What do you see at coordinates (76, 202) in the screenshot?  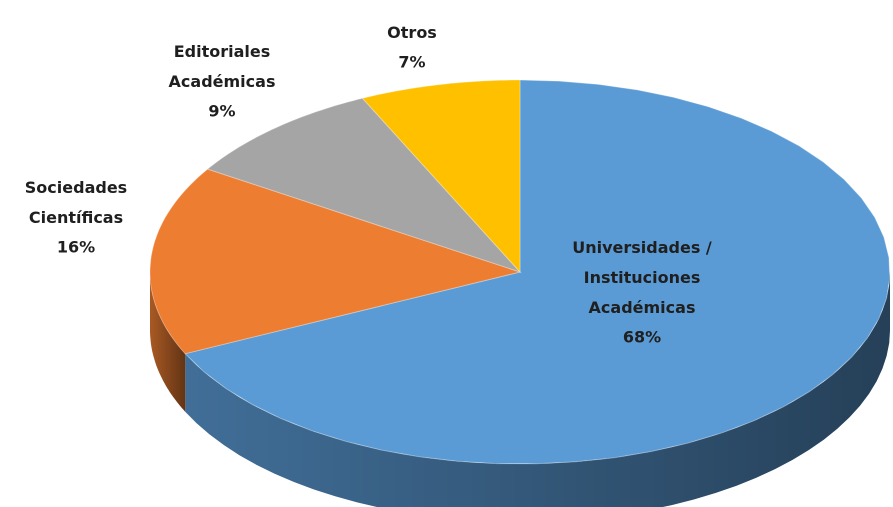 I see `slice-label: Sociedades Científicas` at bounding box center [76, 202].